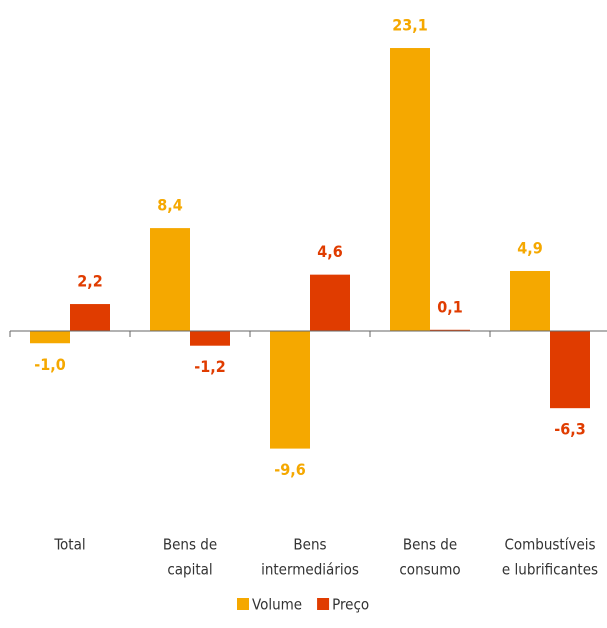 This screenshot has width=607, height=628. I want to click on value-label: 4,9, so click(530, 247).